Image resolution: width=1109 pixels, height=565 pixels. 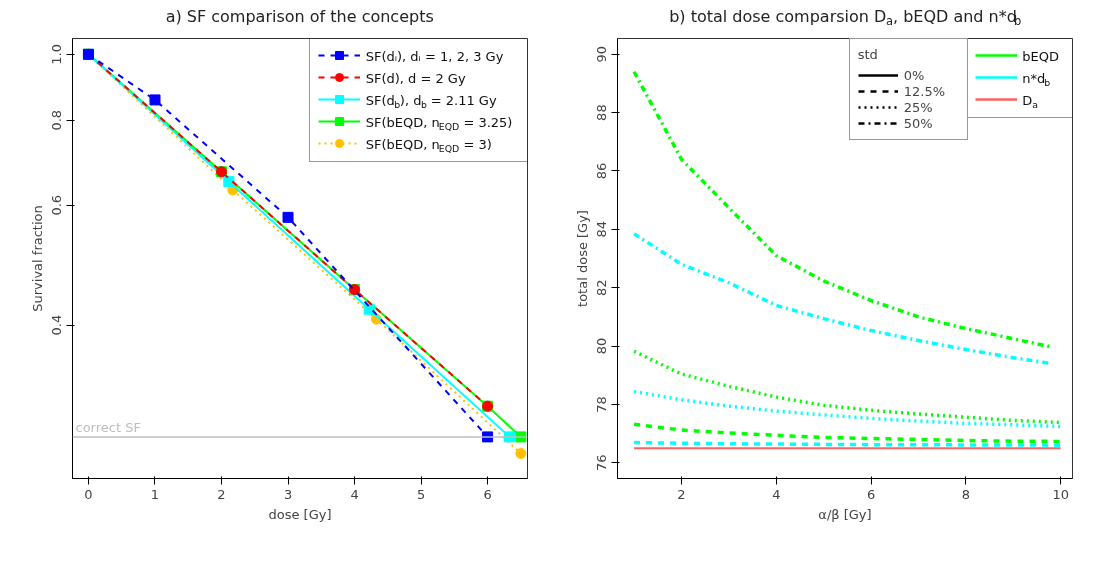 What do you see at coordinates (918, 123) in the screenshot?
I see `annotation: 50%` at bounding box center [918, 123].